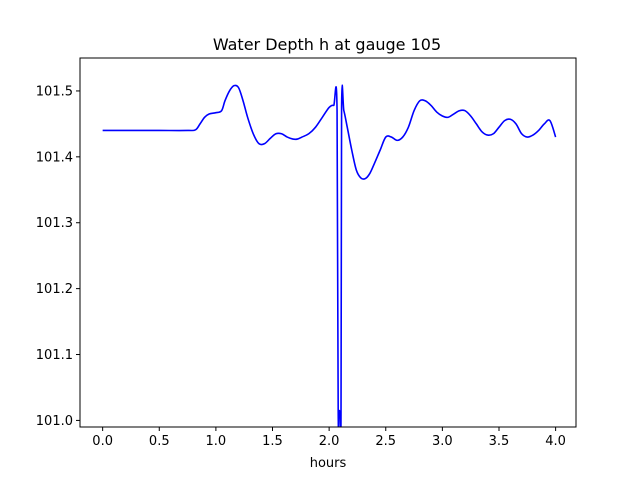  I want to click on x-tick-label: 0.5, so click(159, 441).